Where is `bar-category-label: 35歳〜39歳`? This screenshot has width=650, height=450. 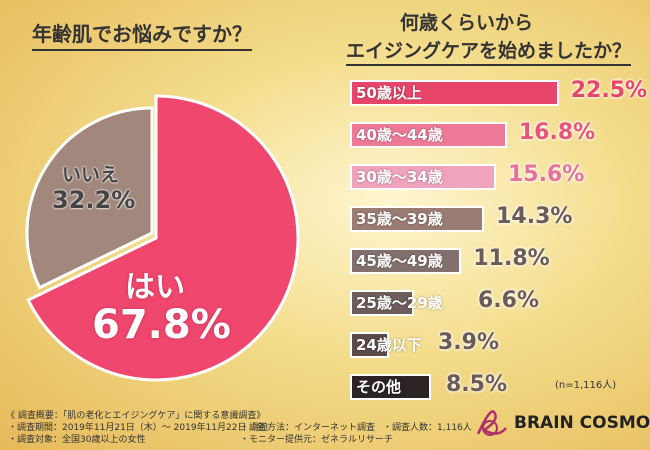
bar-category-label: 35歳〜39歳 is located at coordinates (399, 219).